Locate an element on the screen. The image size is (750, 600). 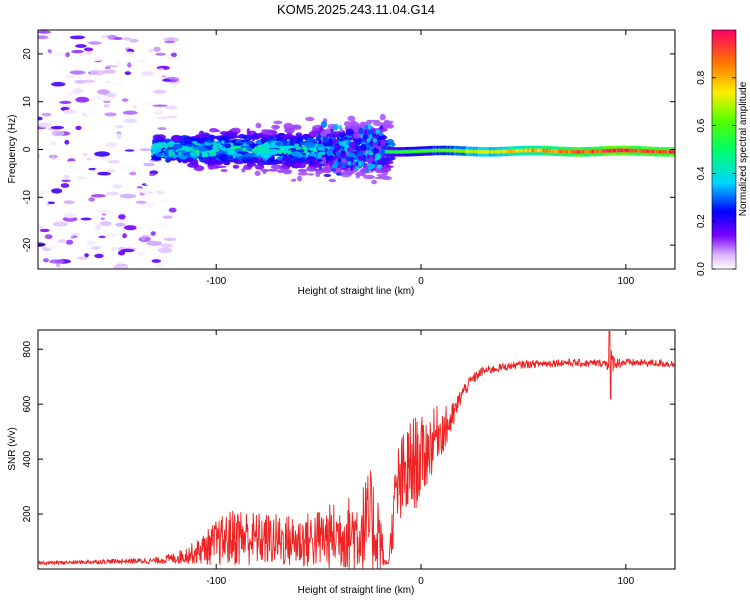
y-tick-label: 400 is located at coordinates (27, 458).